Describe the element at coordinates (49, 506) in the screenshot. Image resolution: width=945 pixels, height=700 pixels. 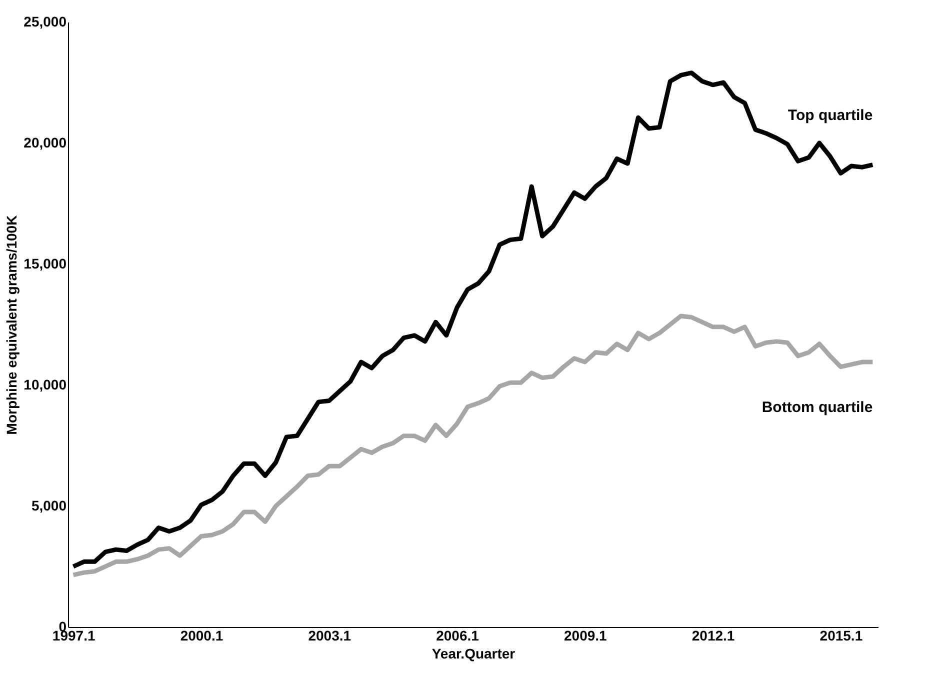
I see `y-tick-label: 5,000` at that location.